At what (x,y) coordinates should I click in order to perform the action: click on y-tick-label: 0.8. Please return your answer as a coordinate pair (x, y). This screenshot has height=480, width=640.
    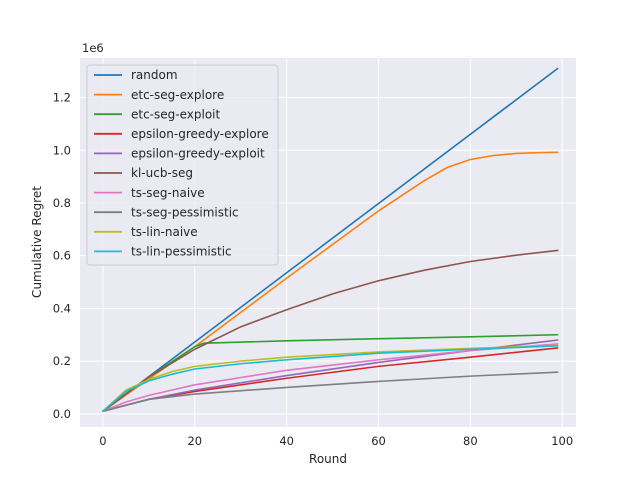
    Looking at the image, I should click on (62, 203).